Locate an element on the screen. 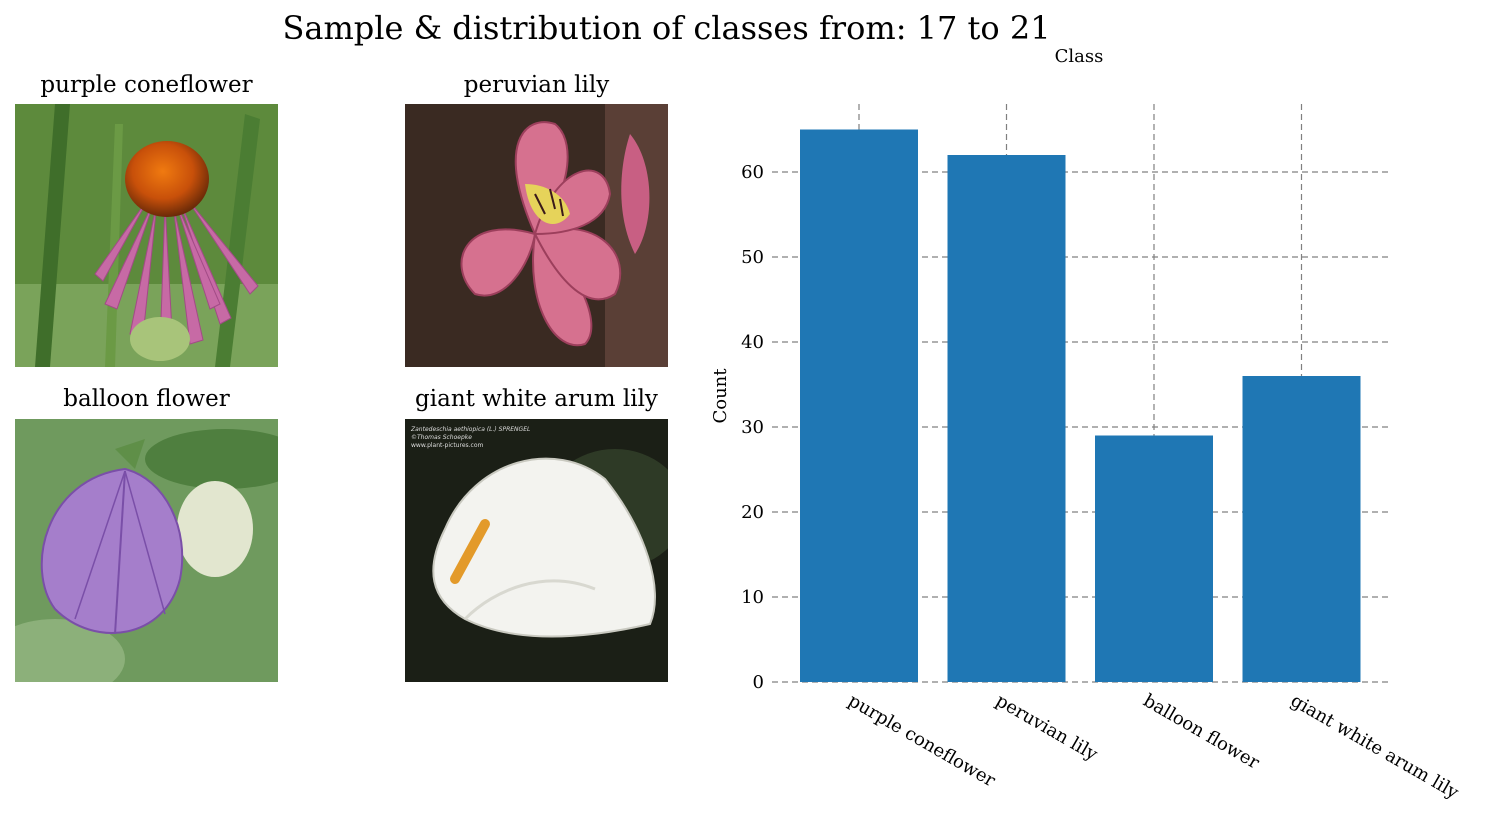  y-tick-label: 30 is located at coordinates (752, 427).